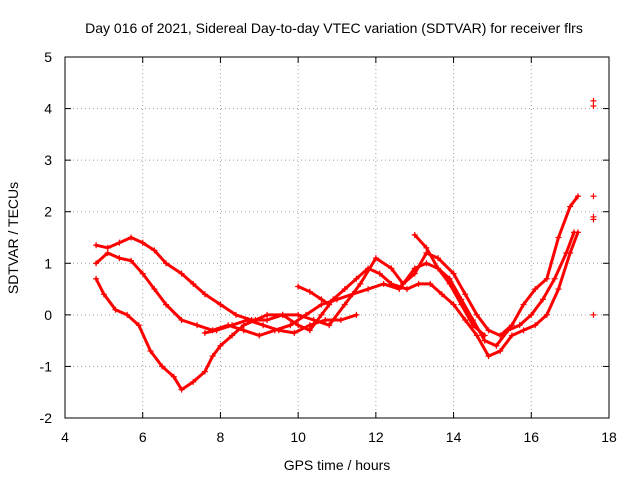  I want to click on y-tick-label: 3, so click(48, 160).